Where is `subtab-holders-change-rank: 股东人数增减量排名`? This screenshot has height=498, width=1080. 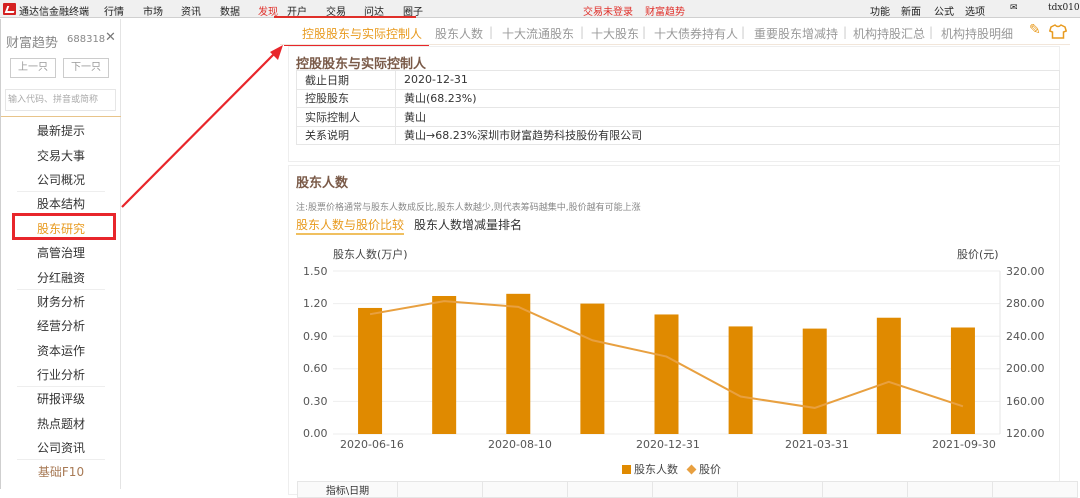 subtab-holders-change-rank: 股东人数增减量排名 is located at coordinates (468, 225).